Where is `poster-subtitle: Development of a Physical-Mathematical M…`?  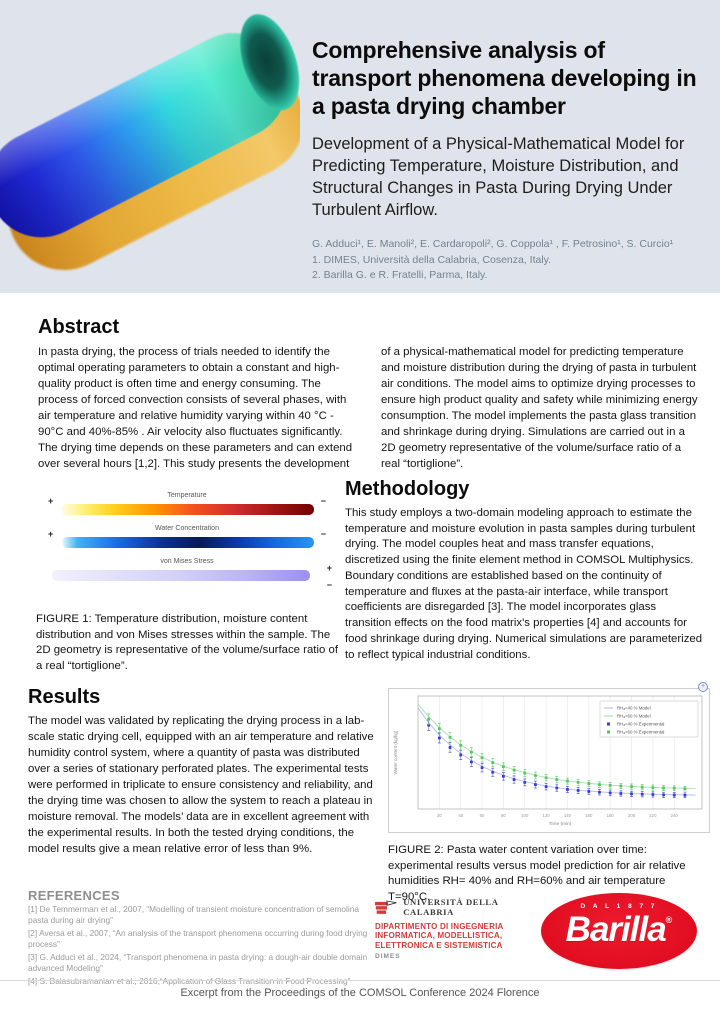 poster-subtitle: Development of a Physical-Mathematical M… is located at coordinates (498, 177).